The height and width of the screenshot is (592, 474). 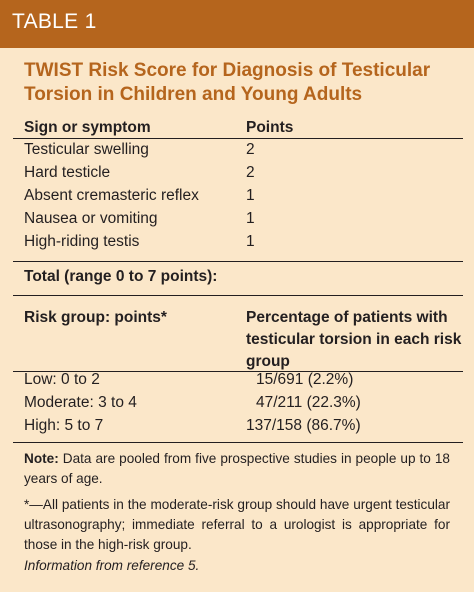 What do you see at coordinates (121, 276) in the screenshot?
I see `total-label: Total (range 0 to 7 points):` at bounding box center [121, 276].